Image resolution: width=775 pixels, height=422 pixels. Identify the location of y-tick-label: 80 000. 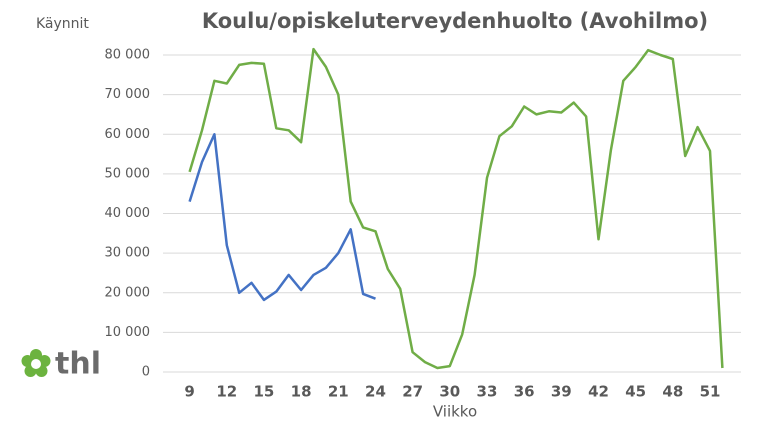
(128, 55).